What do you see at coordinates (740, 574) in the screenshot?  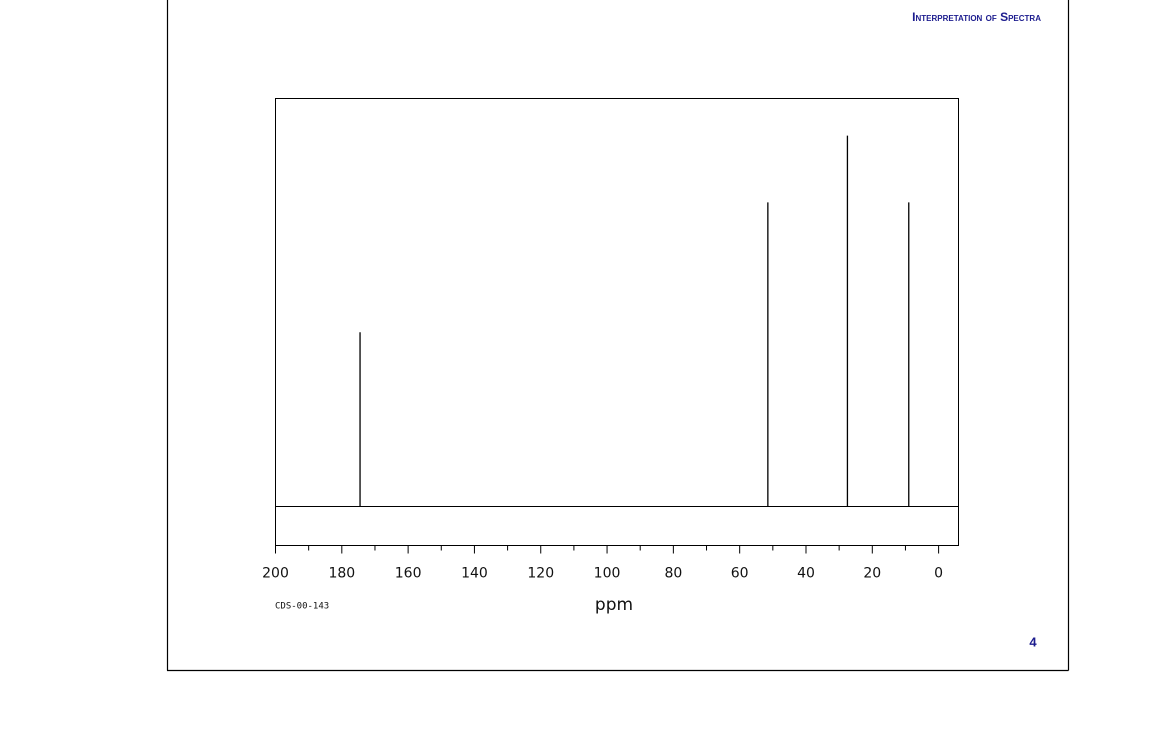 I see `x-tick-label: 60` at bounding box center [740, 574].